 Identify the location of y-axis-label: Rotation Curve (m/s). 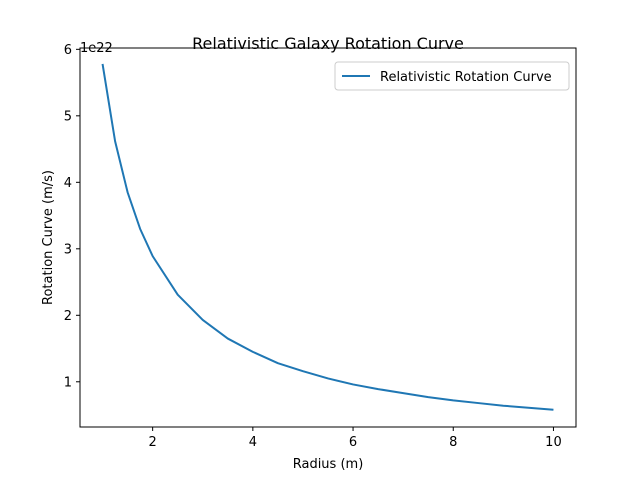
(48, 237).